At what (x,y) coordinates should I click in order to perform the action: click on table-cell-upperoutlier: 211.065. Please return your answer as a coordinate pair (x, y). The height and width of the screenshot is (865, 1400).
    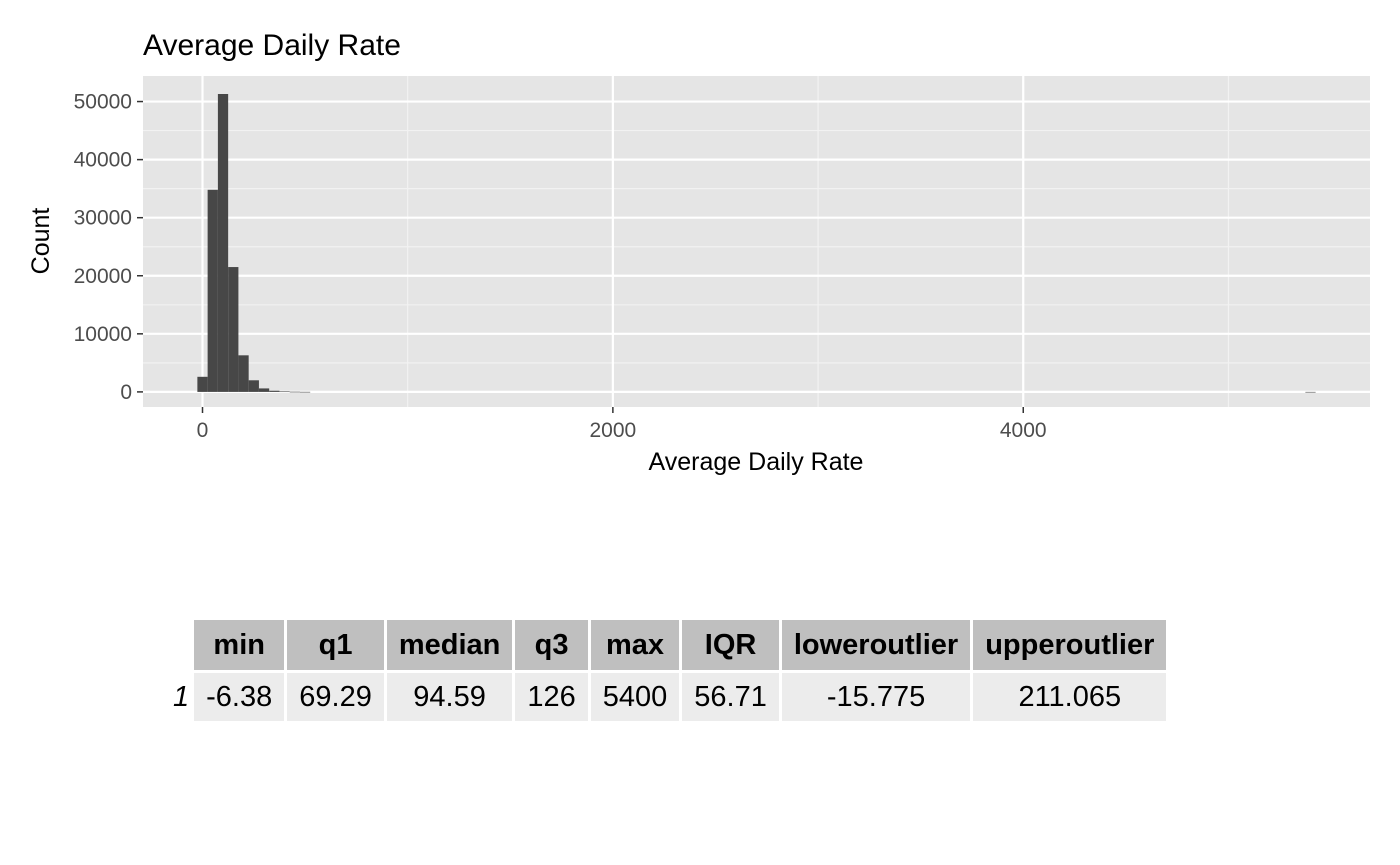
    Looking at the image, I should click on (1070, 697).